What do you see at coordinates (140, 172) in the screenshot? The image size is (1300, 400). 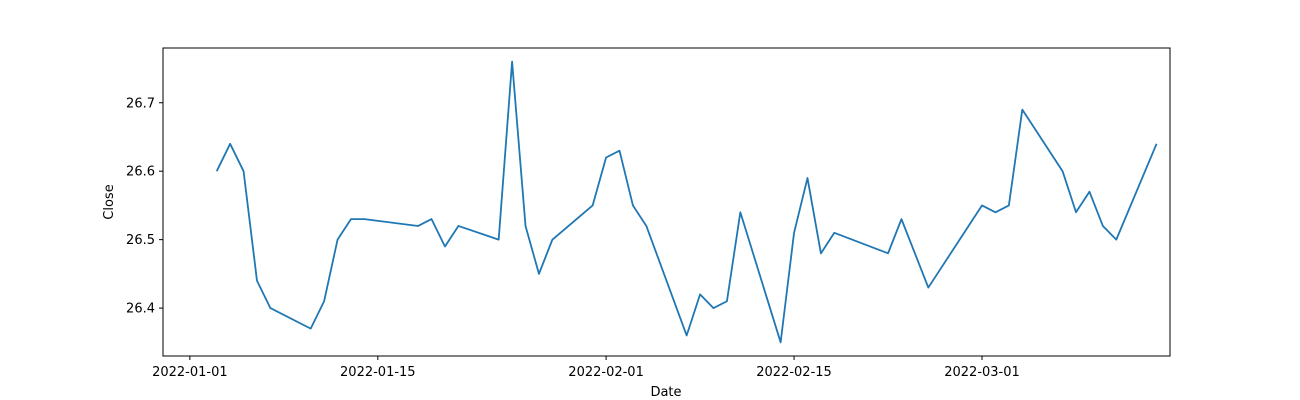 I see `y-tick-label: 26.6` at bounding box center [140, 172].